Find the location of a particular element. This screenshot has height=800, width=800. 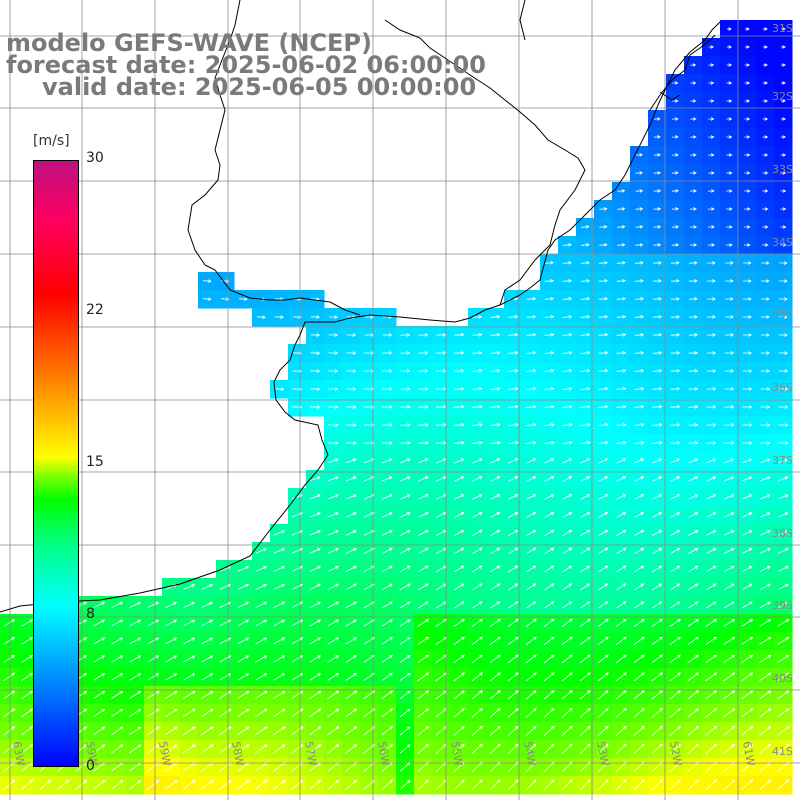

longitude-label: 61W is located at coordinates (748, 753).